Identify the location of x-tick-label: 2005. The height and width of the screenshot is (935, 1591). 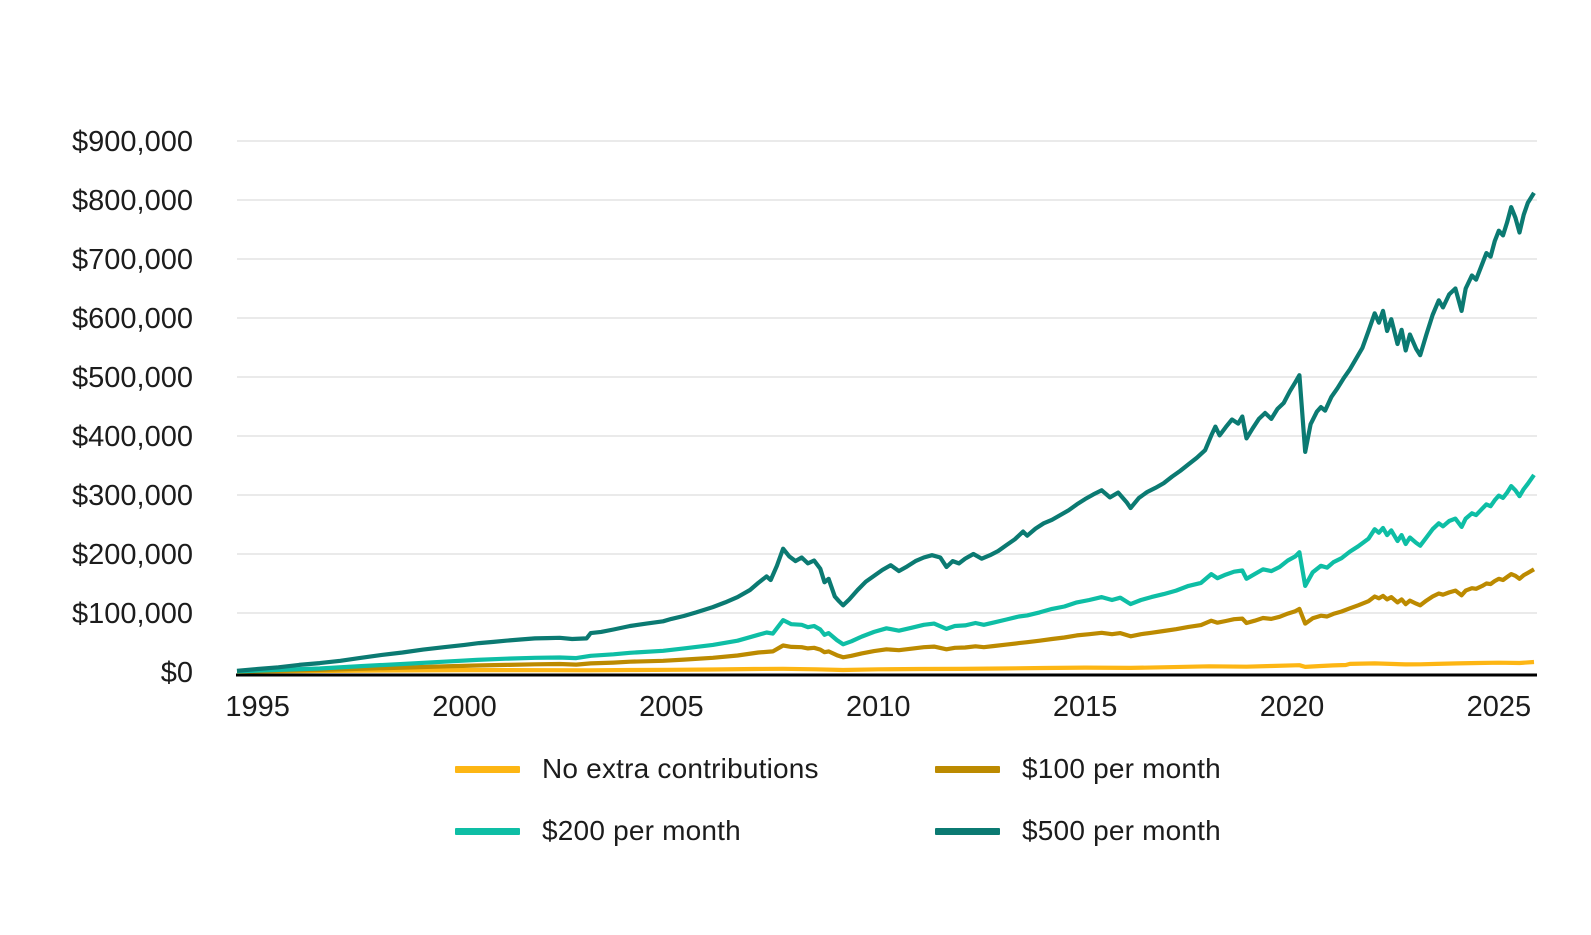
(671, 707).